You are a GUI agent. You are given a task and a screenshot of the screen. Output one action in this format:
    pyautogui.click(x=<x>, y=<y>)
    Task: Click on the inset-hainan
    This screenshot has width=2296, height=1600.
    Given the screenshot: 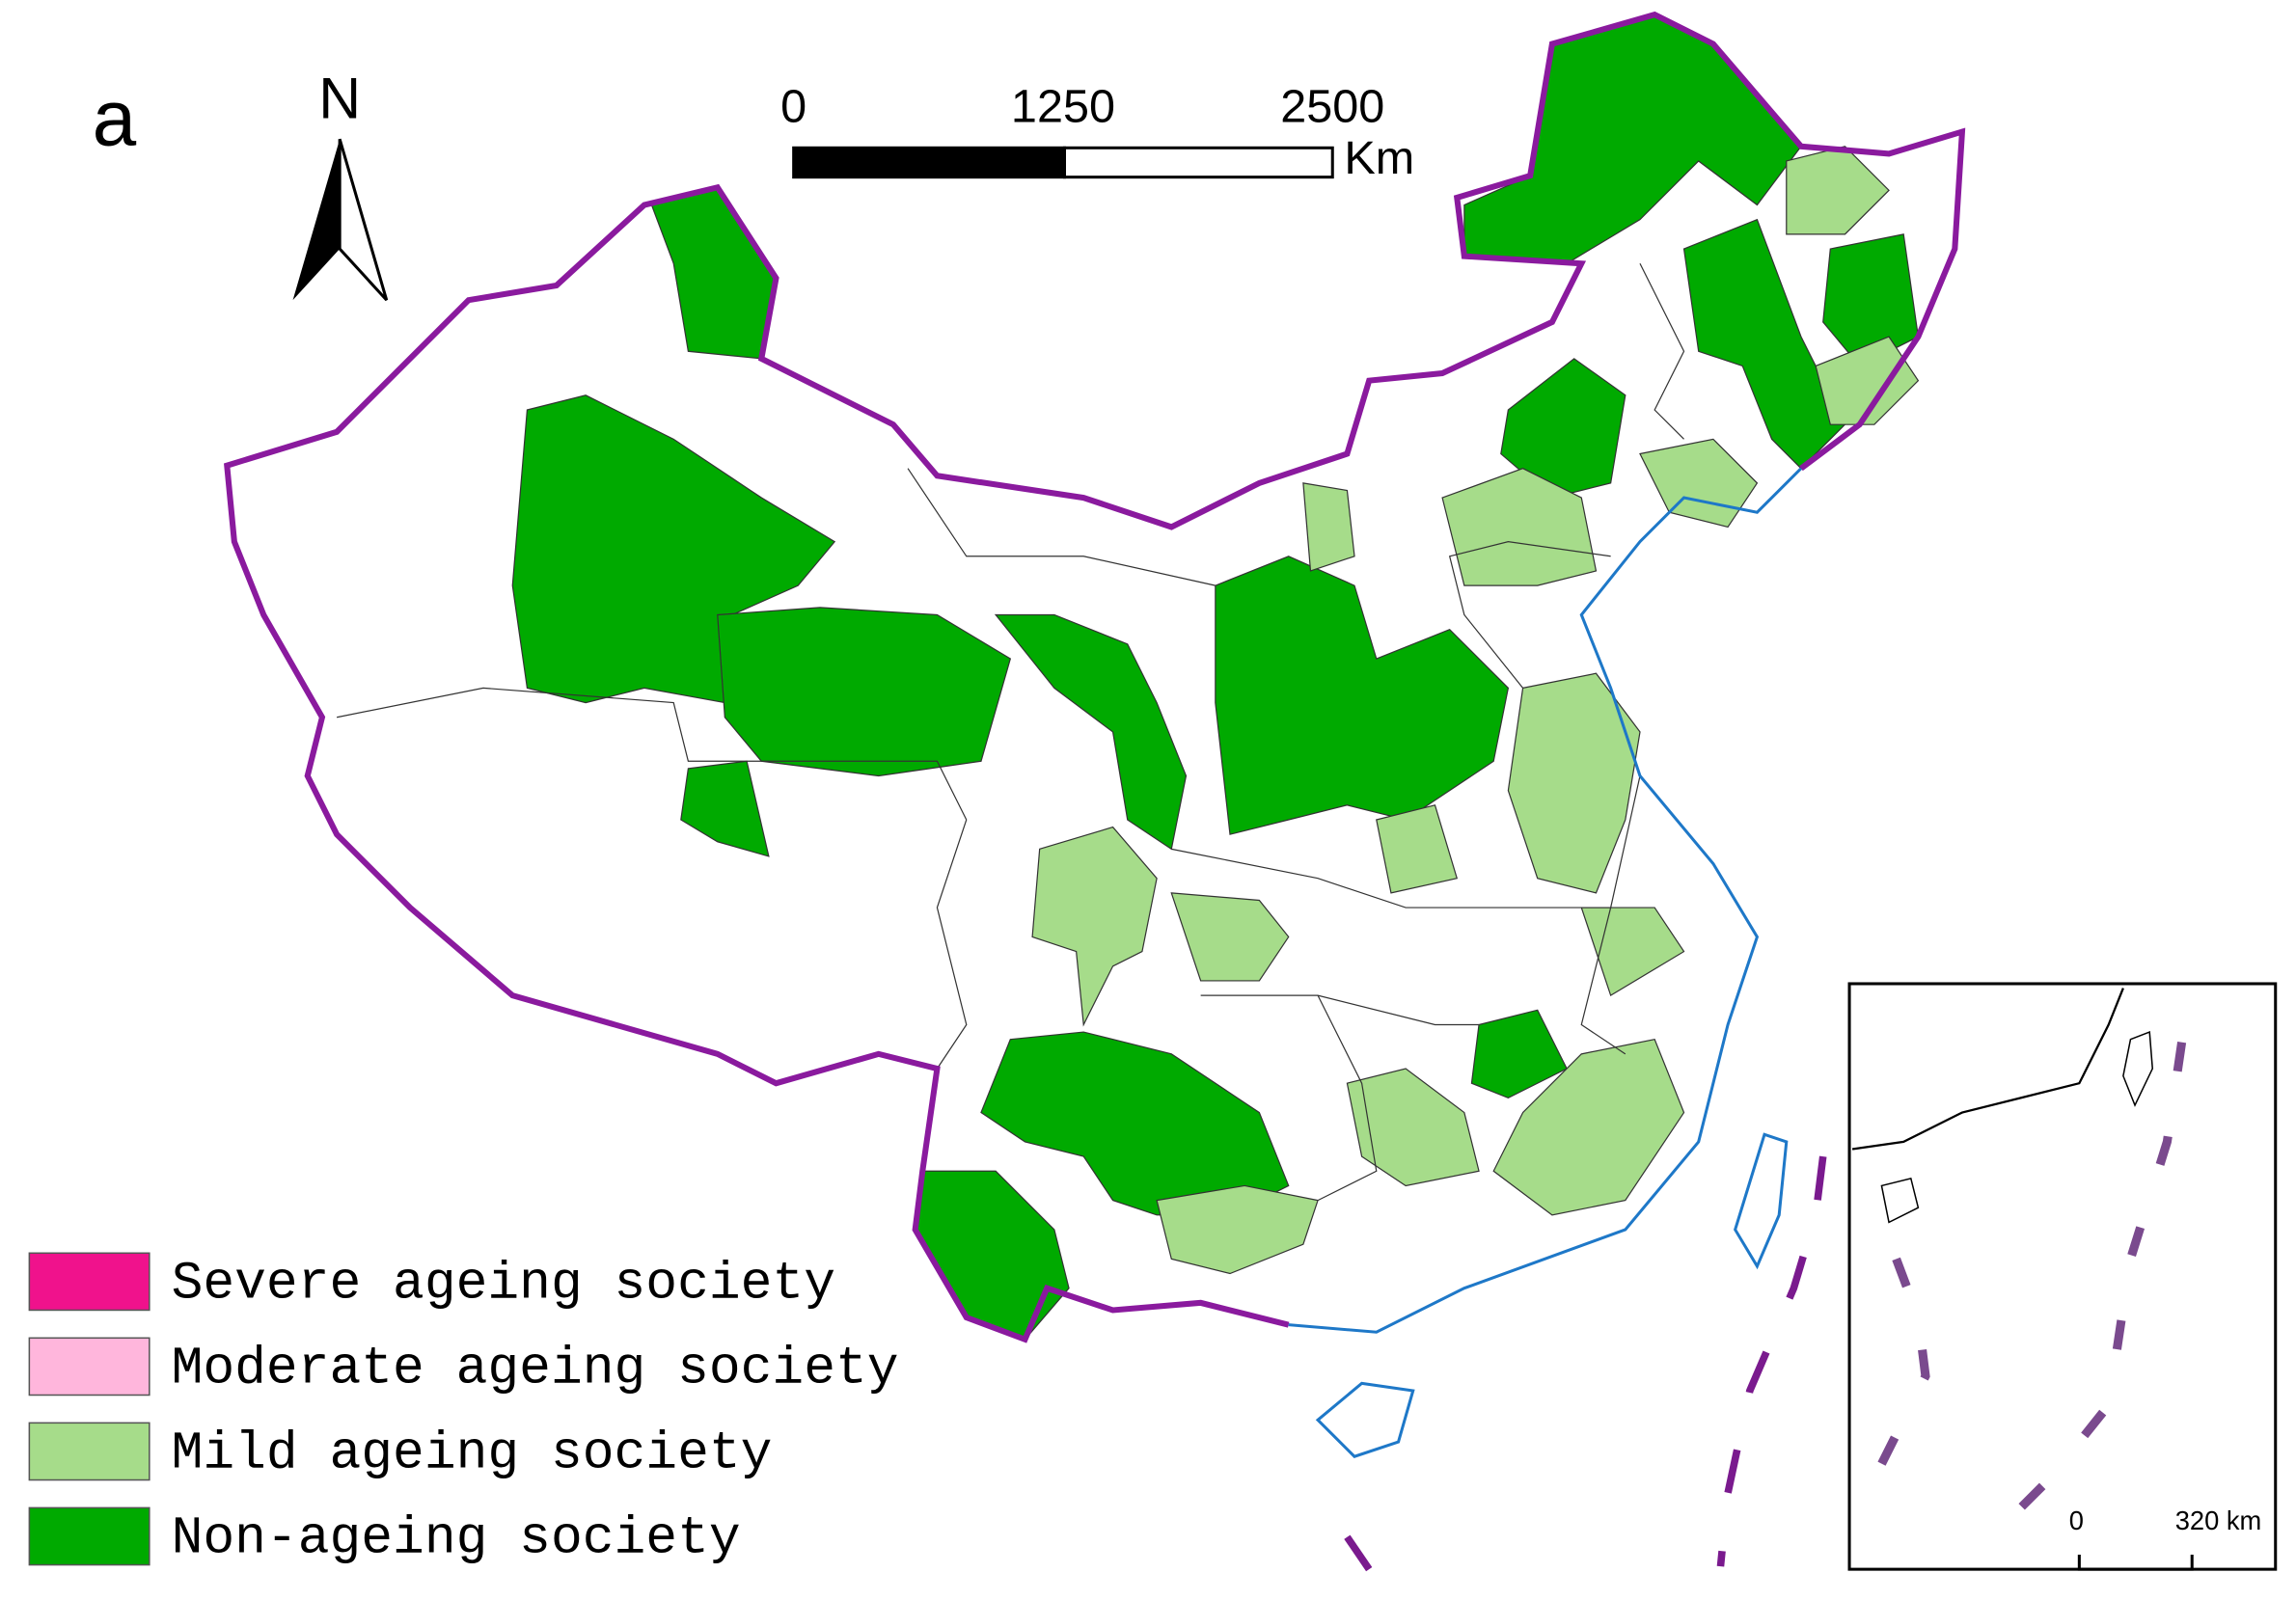 What is the action you would take?
    pyautogui.click(x=1900, y=1200)
    